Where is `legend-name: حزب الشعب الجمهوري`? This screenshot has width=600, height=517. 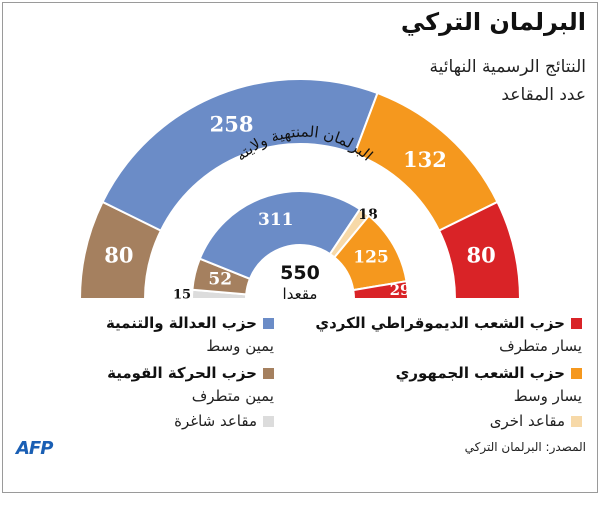
legend-name: حزب الشعب الجمهوري is located at coordinates (489, 373).